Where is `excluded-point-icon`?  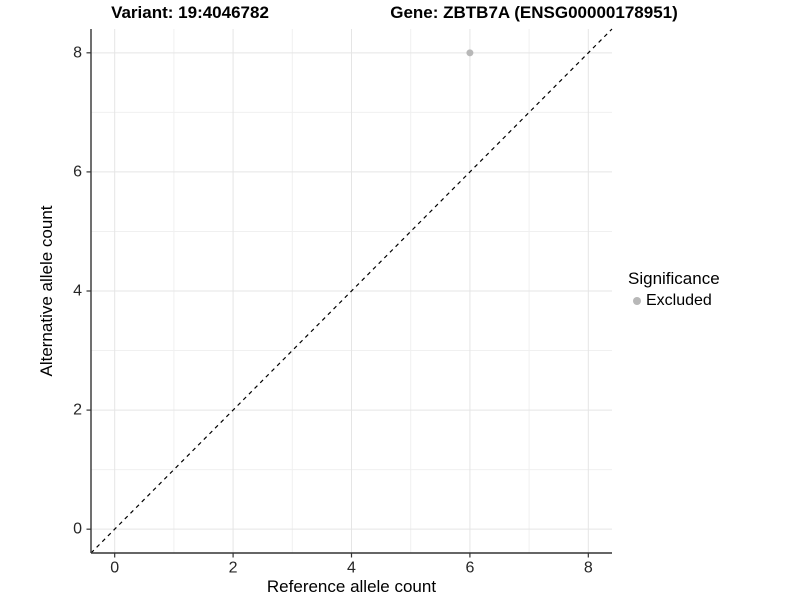
excluded-point-icon is located at coordinates (637, 301).